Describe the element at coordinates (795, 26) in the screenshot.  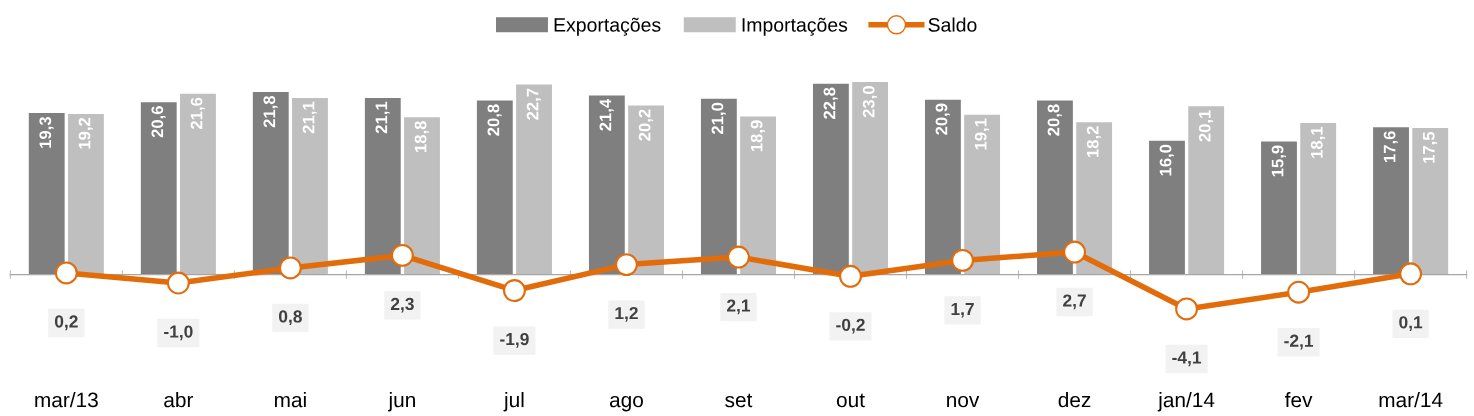
I see `legend-label: Importações` at that location.